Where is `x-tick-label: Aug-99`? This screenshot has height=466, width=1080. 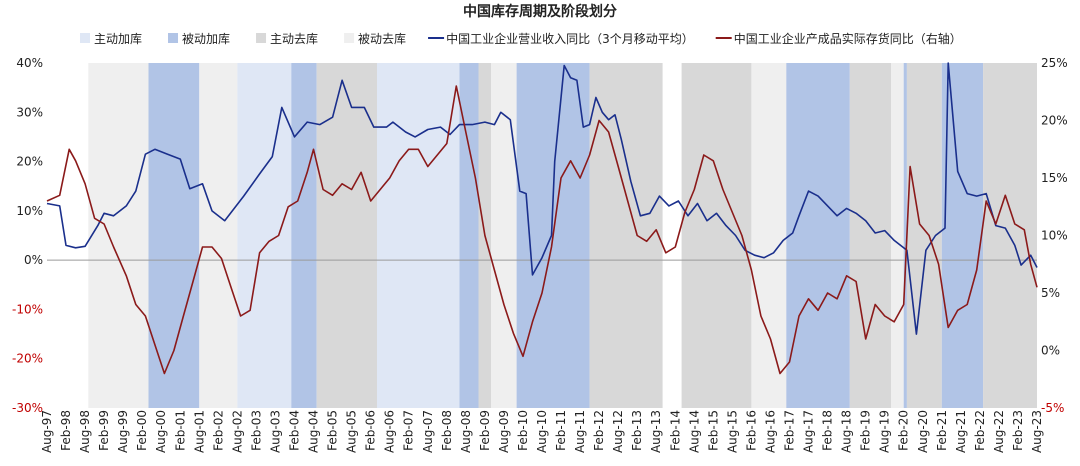
x-tick-label: Aug-99 is located at coordinates (123, 431).